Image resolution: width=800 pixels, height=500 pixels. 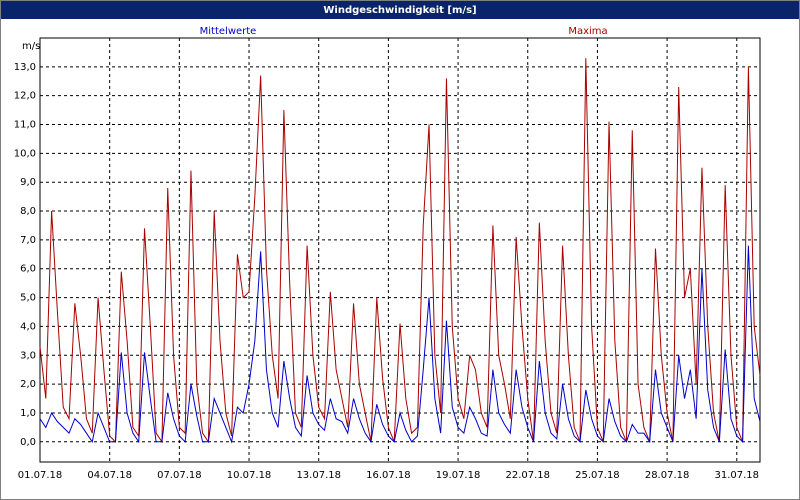 I want to click on title-bar, so click(x=400, y=10).